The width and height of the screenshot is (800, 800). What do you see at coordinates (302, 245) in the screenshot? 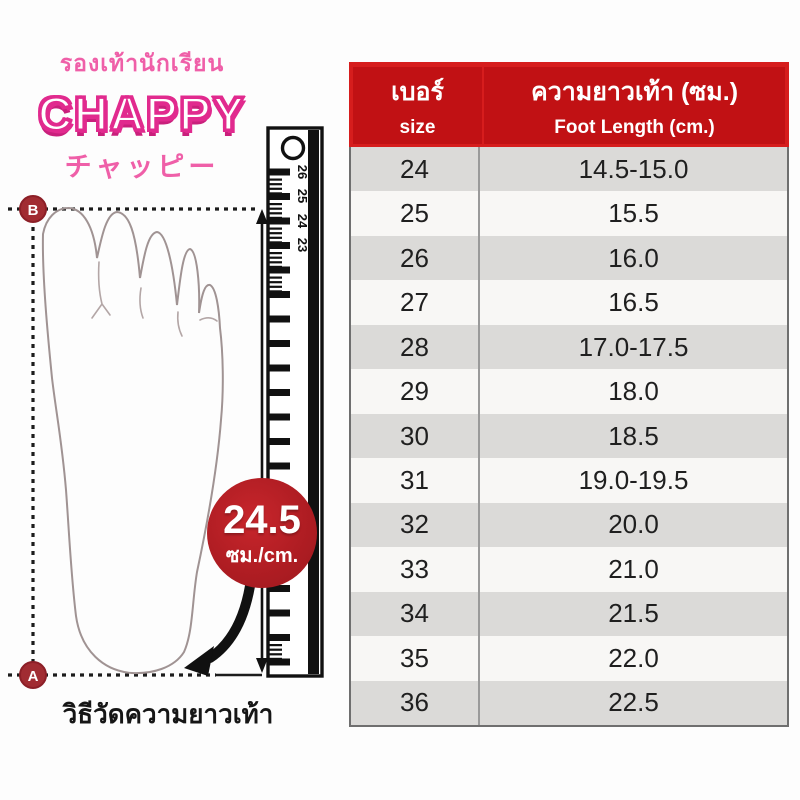
I see `ruler-number: 23` at bounding box center [302, 245].